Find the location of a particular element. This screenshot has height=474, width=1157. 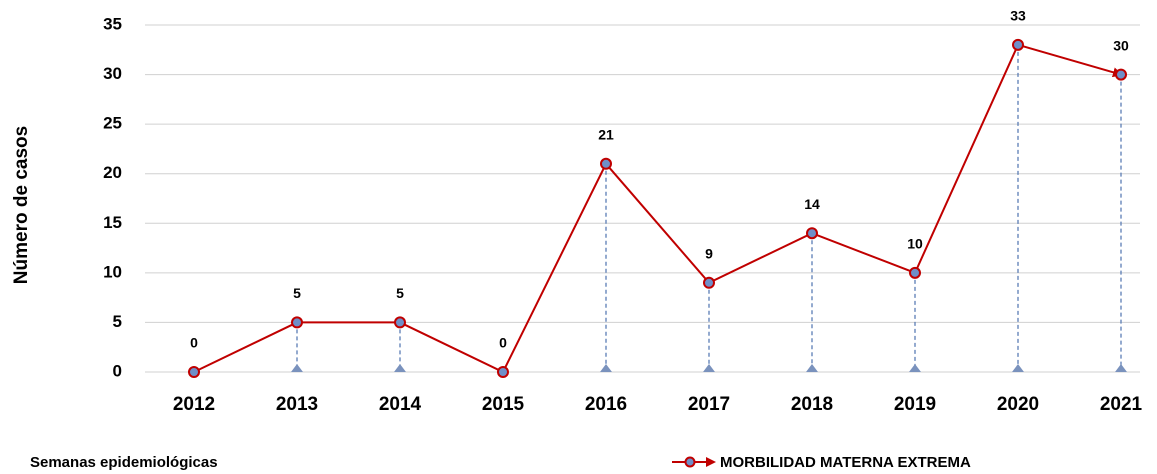

x-tick-label: 2016 is located at coordinates (606, 404).